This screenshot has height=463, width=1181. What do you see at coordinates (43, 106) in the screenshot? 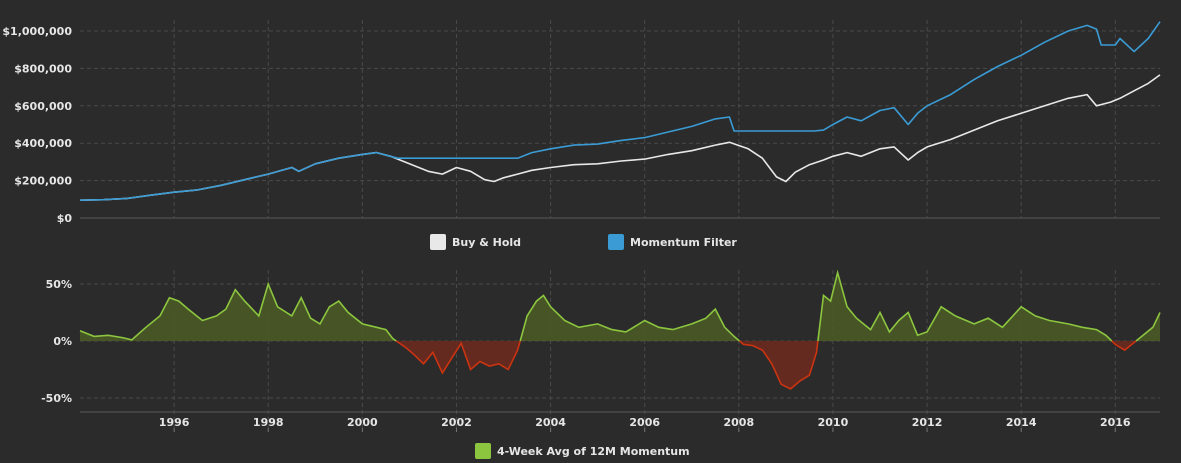
I see `y-tick-label: $600,000` at bounding box center [43, 106].